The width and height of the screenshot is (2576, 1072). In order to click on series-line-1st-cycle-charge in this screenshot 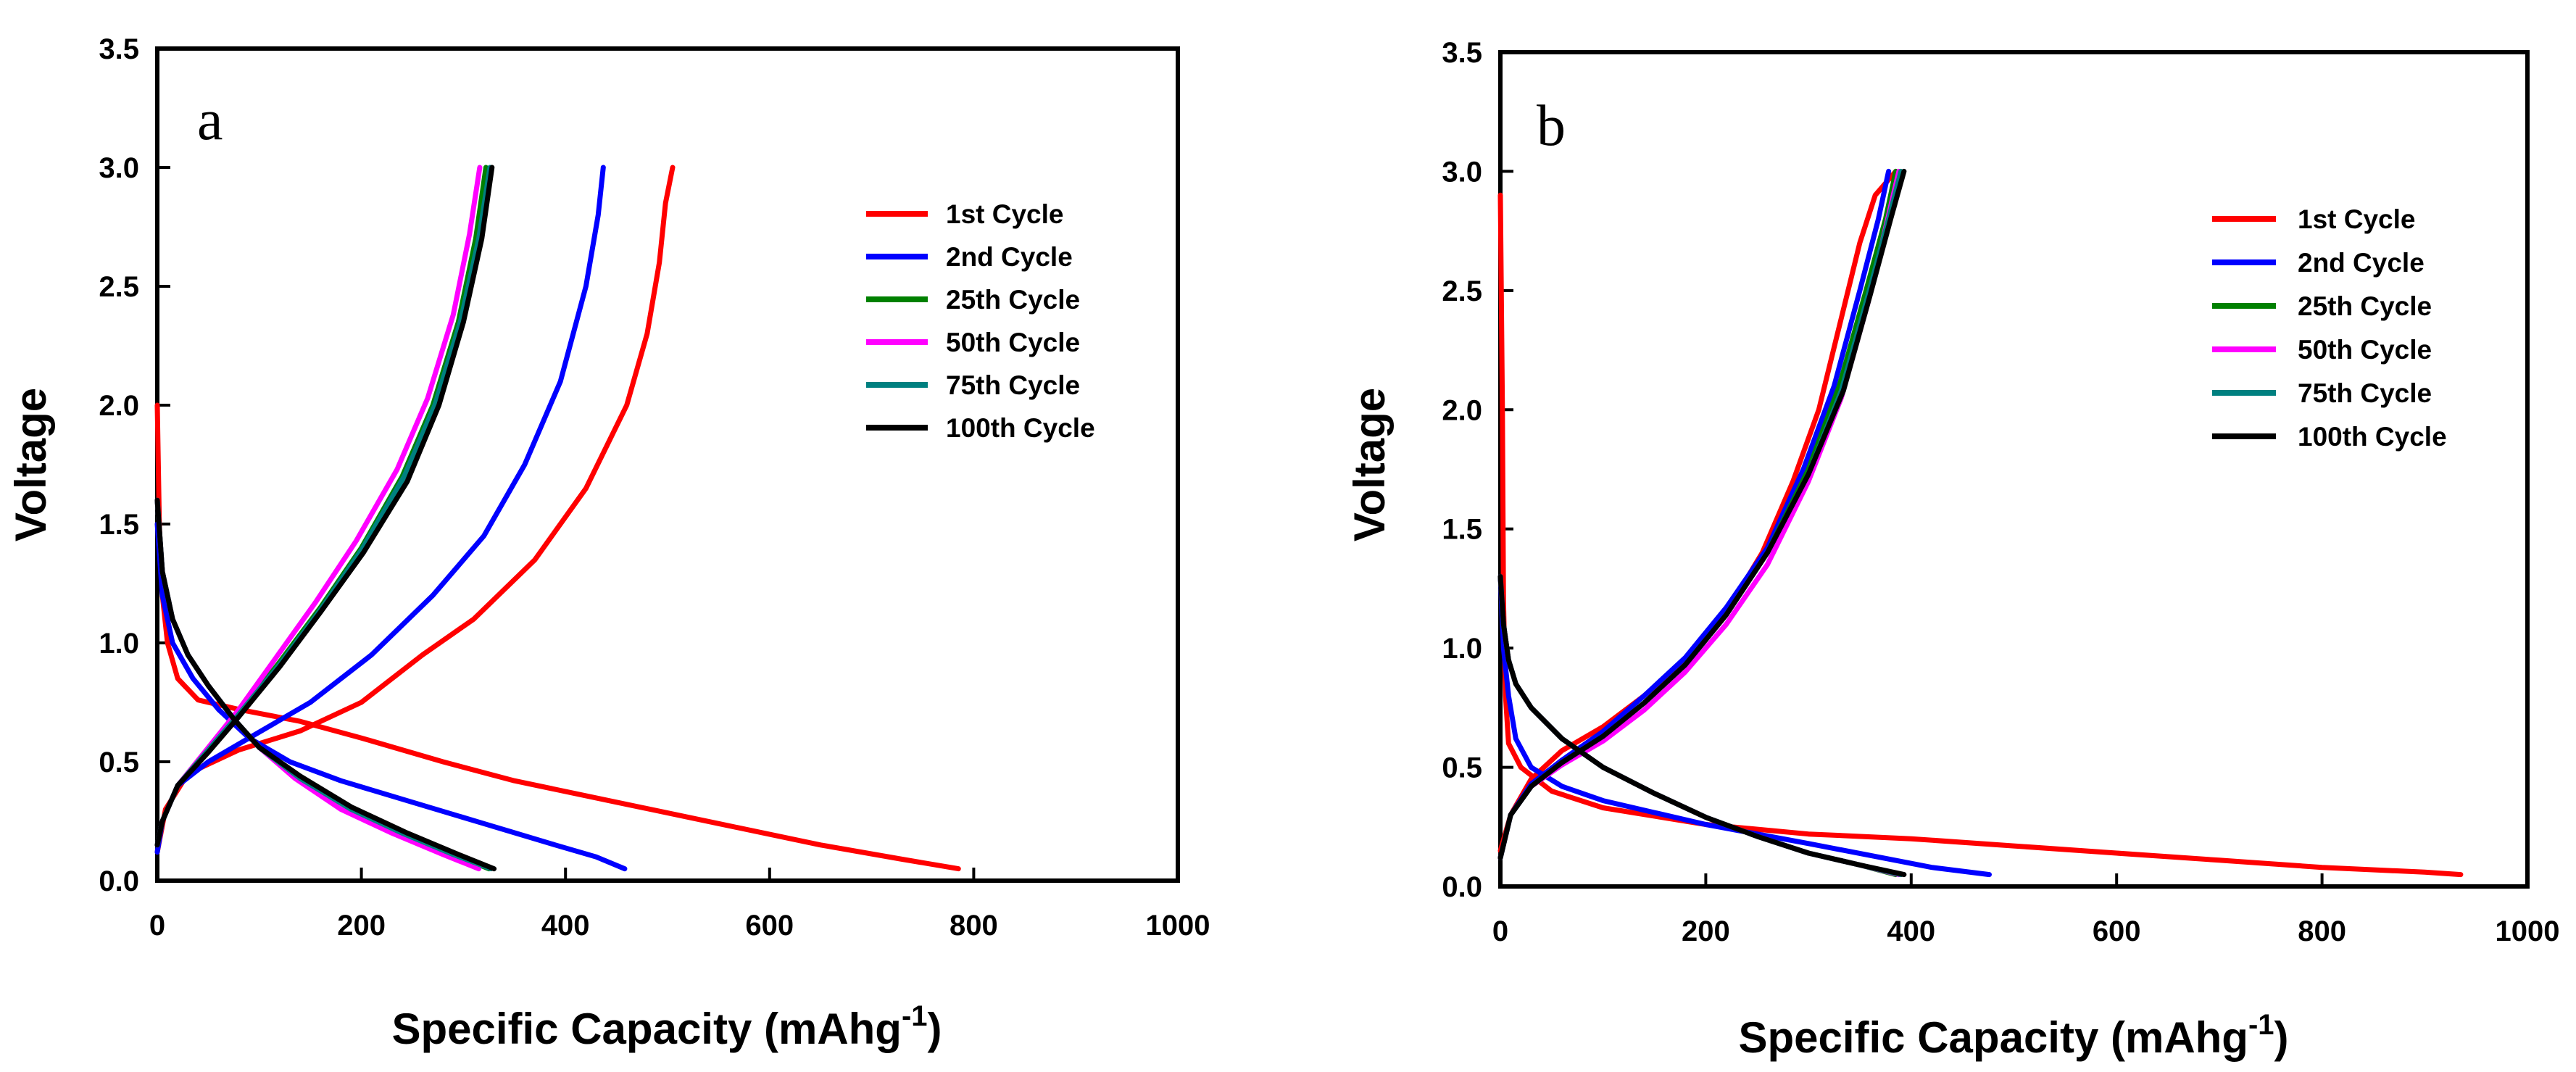, I will do `click(1697, 511)`.